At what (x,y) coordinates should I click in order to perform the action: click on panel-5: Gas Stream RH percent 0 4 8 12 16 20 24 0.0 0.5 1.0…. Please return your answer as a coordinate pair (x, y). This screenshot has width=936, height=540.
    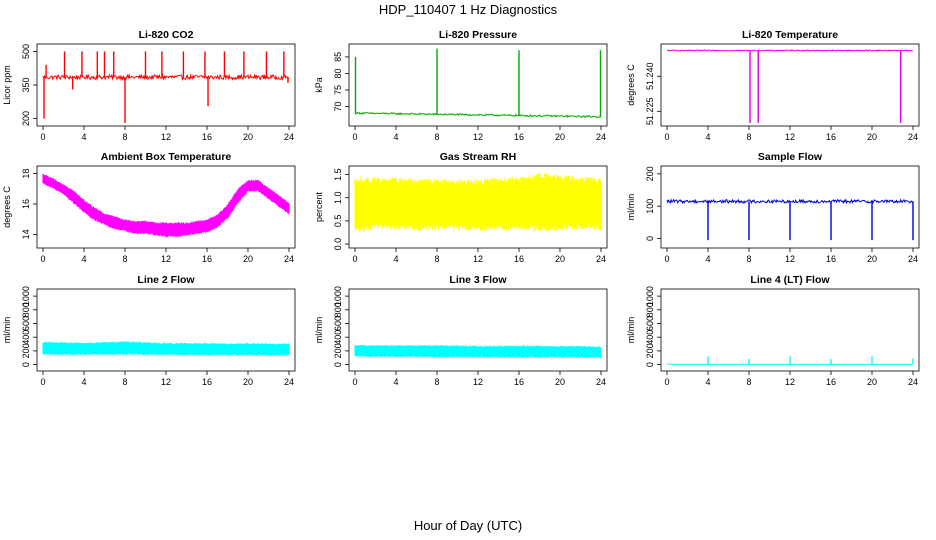
    Looking at the image, I should click on (461, 207).